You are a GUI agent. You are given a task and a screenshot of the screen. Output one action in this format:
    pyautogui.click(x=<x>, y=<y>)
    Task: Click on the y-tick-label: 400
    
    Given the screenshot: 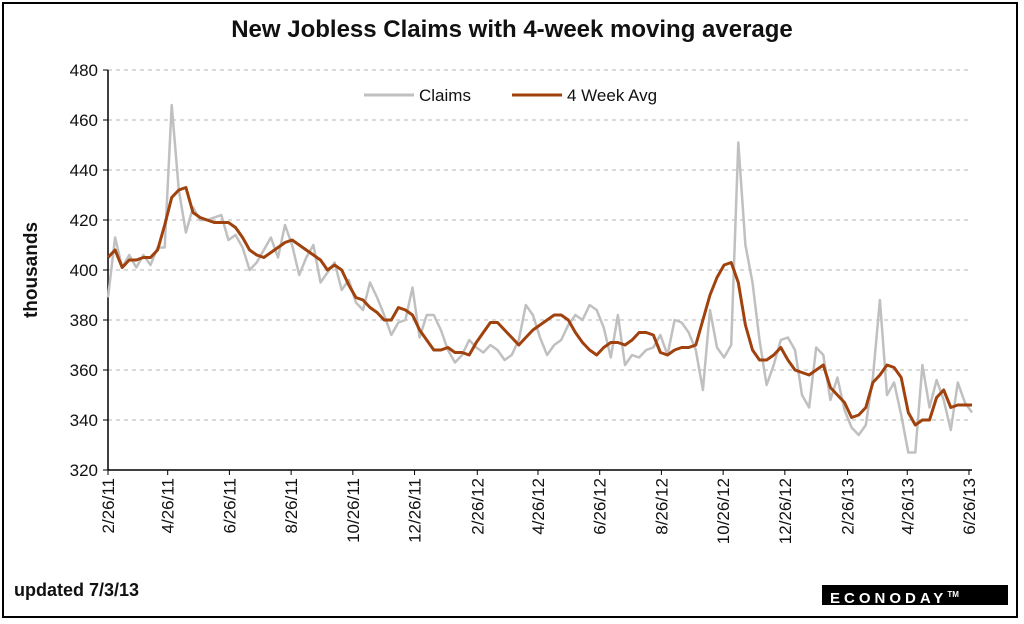 What is the action you would take?
    pyautogui.click(x=84, y=270)
    